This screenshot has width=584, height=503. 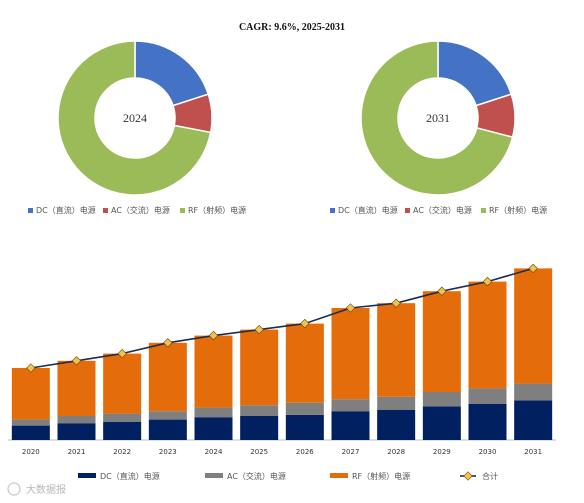 What do you see at coordinates (533, 392) in the screenshot?
I see `bar-2-2031` at bounding box center [533, 392].